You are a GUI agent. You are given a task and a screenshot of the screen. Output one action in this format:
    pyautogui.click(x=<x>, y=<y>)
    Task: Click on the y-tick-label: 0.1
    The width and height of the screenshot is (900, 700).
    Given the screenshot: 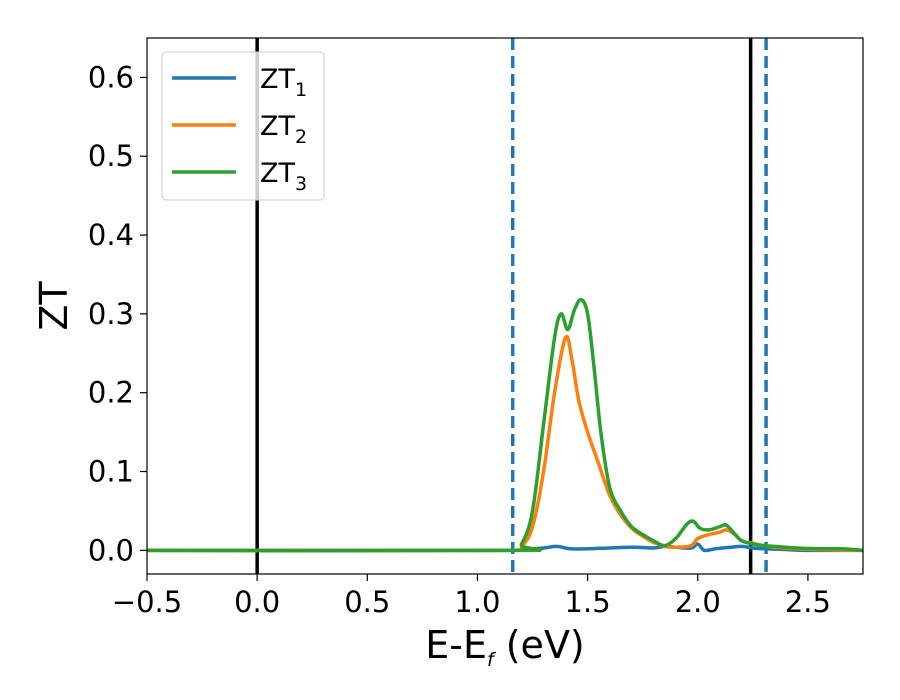 What is the action you would take?
    pyautogui.click(x=111, y=472)
    